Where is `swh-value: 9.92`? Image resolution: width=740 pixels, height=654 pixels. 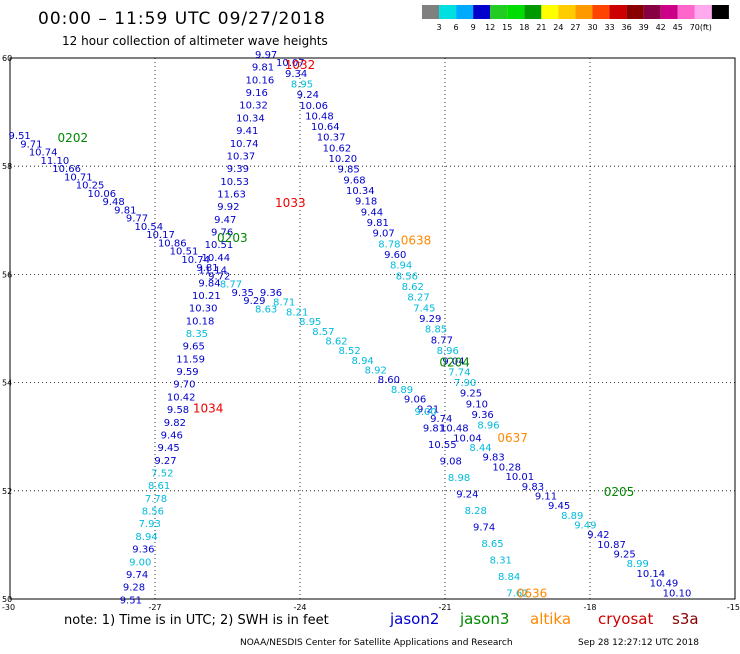 swh-value: 9.92 is located at coordinates (228, 207).